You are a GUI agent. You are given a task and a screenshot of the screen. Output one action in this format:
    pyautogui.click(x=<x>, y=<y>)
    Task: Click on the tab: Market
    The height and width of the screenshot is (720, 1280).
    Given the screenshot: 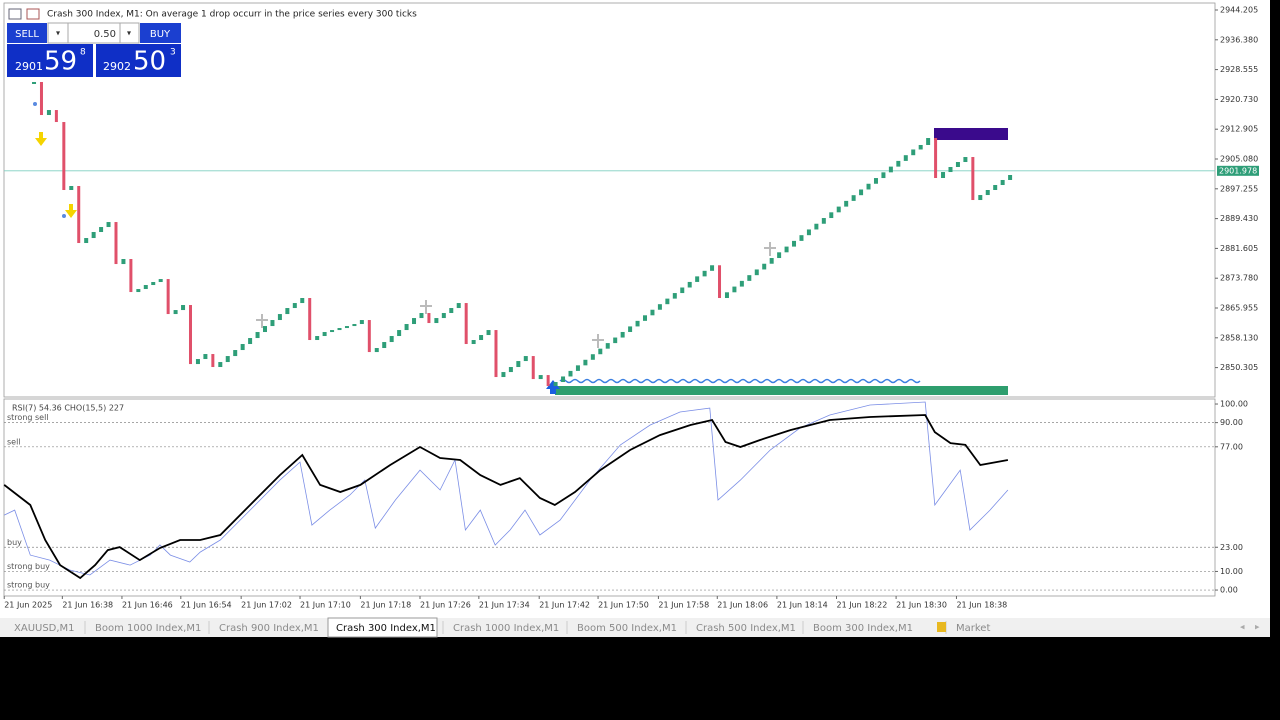 What is the action you would take?
    pyautogui.click(x=973, y=628)
    